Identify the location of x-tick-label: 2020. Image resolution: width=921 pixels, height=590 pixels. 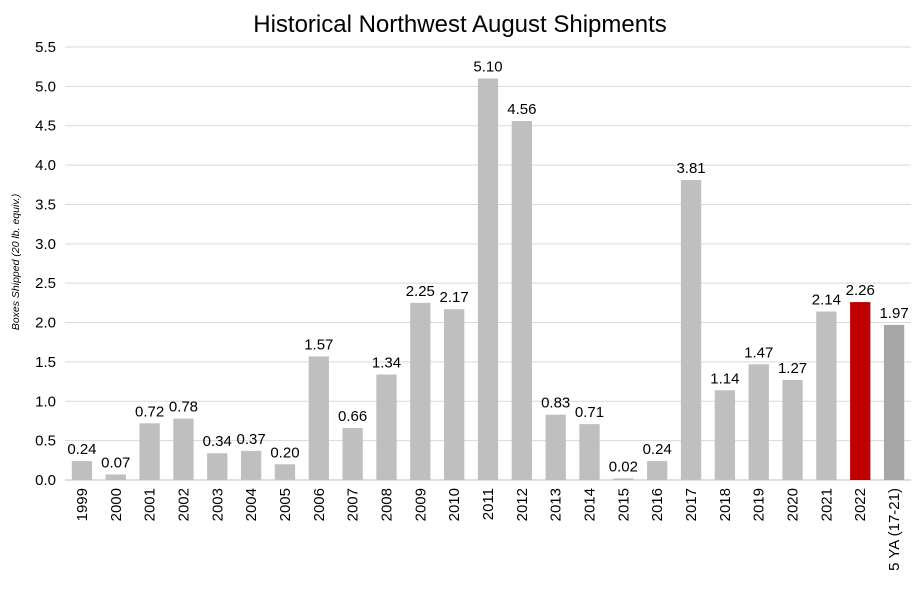
(793, 504).